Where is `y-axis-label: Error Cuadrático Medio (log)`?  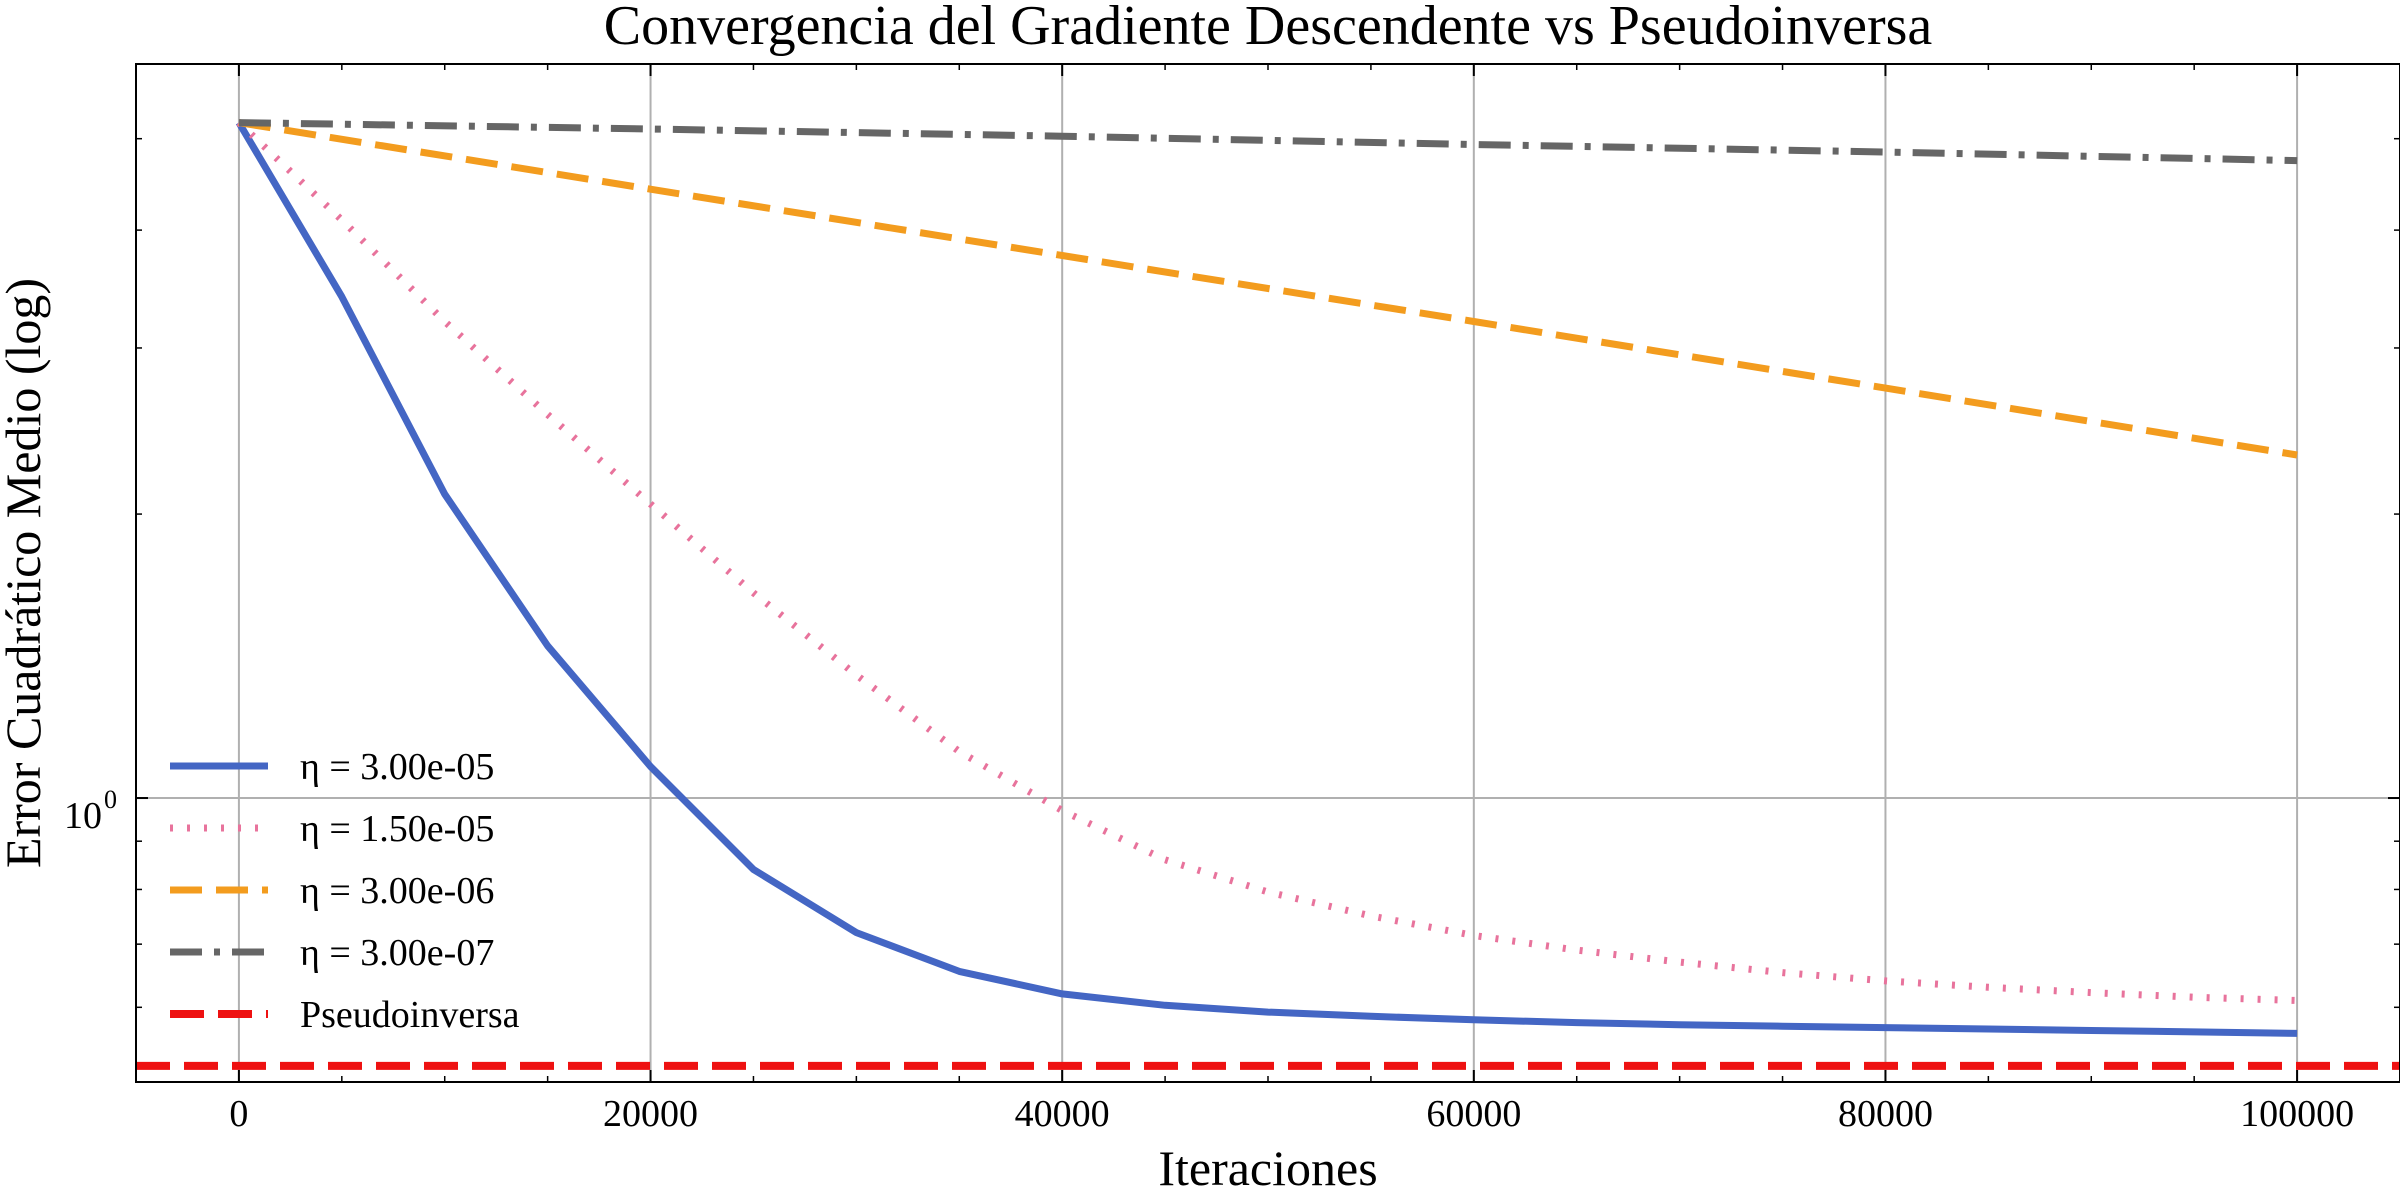
y-axis-label: Error Cuadrático Medio (log) is located at coordinates (25, 573).